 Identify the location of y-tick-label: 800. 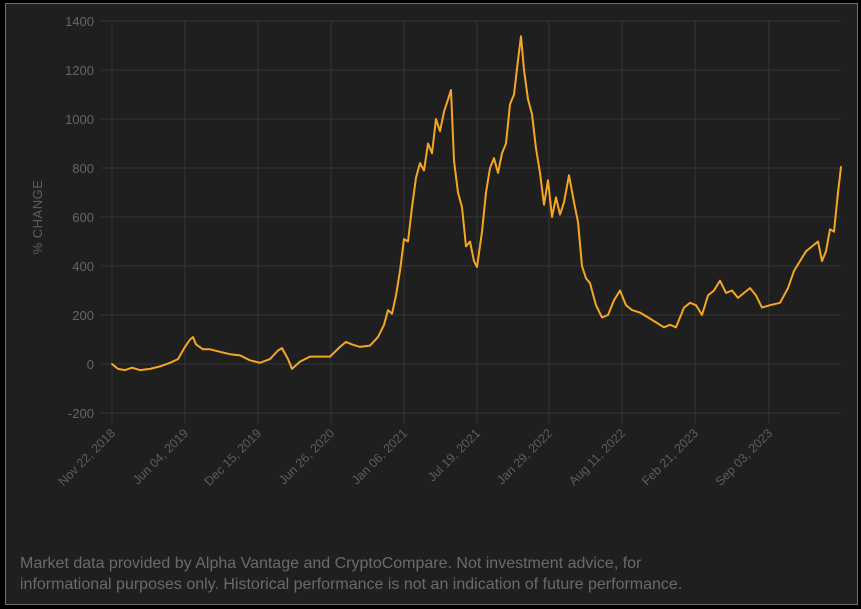
(83, 168).